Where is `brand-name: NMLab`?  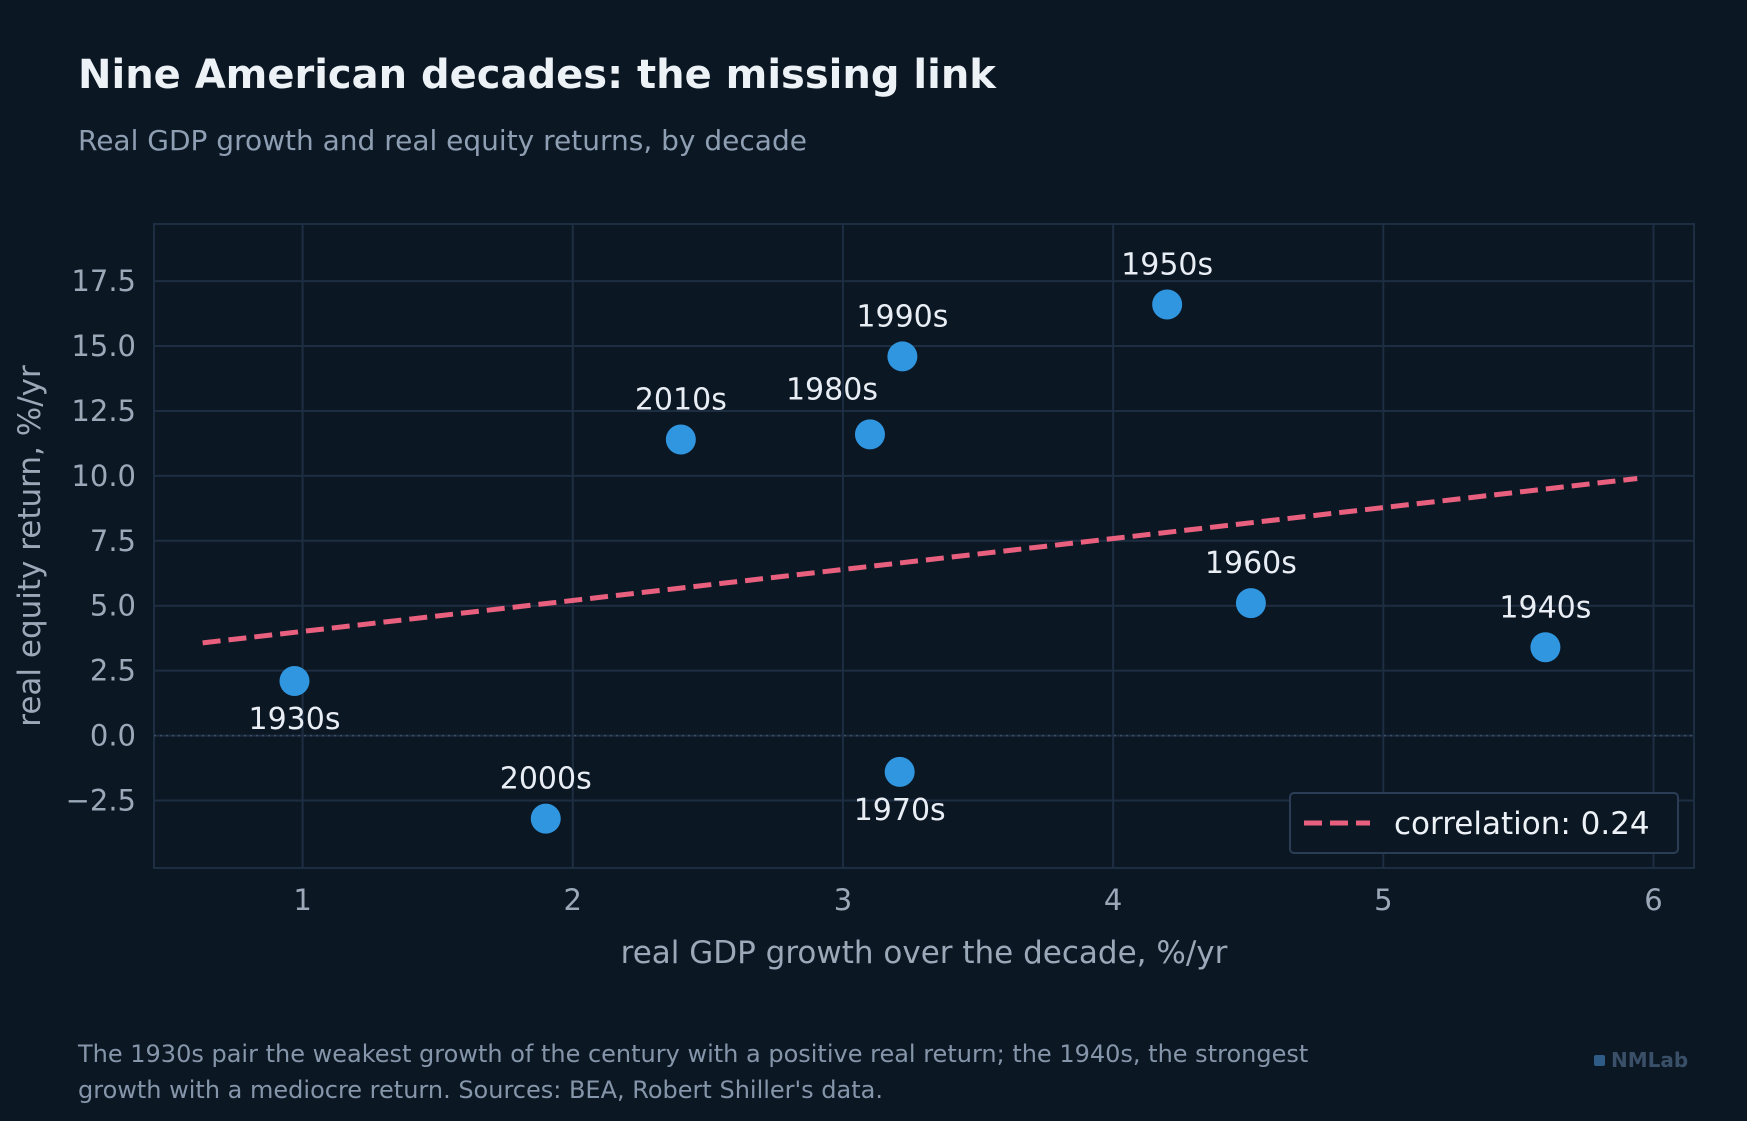 brand-name: NMLab is located at coordinates (1650, 1060).